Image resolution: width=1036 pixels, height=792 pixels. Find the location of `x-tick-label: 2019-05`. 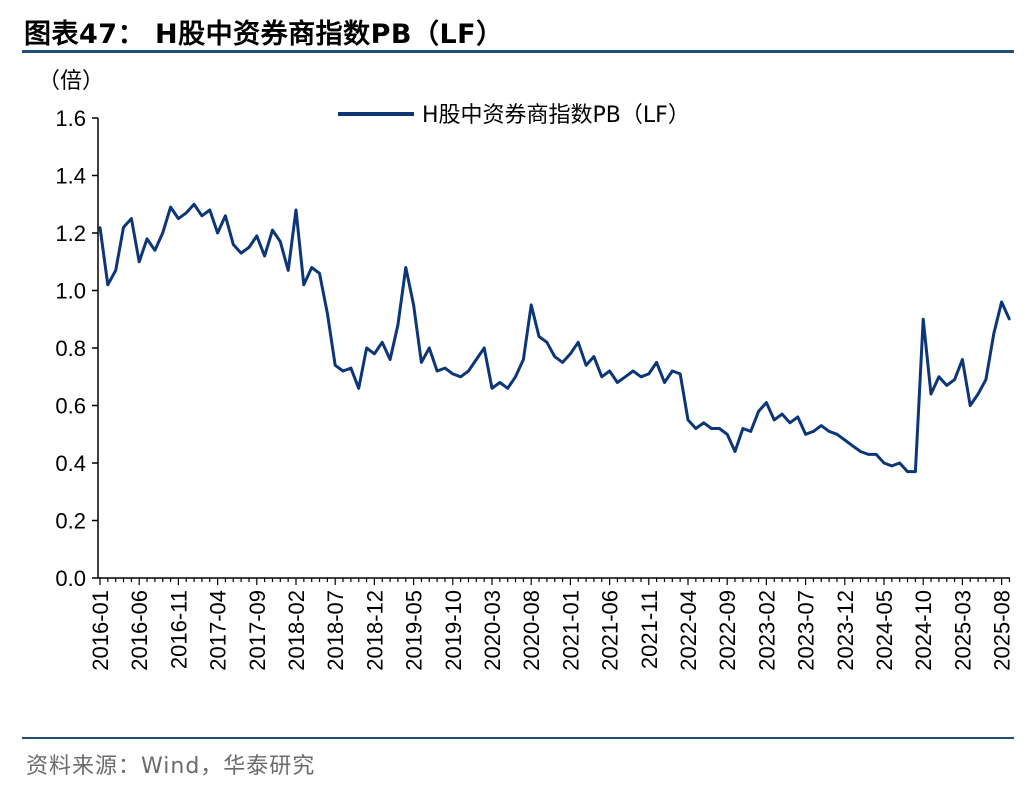

x-tick-label: 2019-05 is located at coordinates (414, 630).